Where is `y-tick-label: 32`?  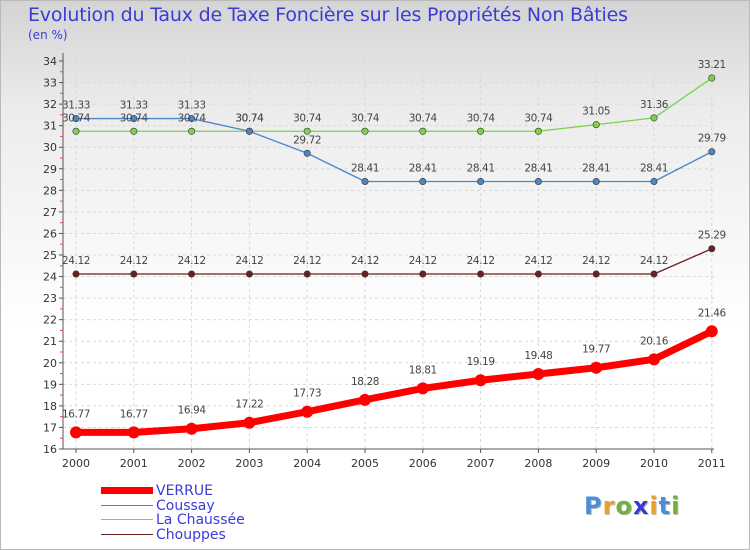
y-tick-label: 32 is located at coordinates (50, 104).